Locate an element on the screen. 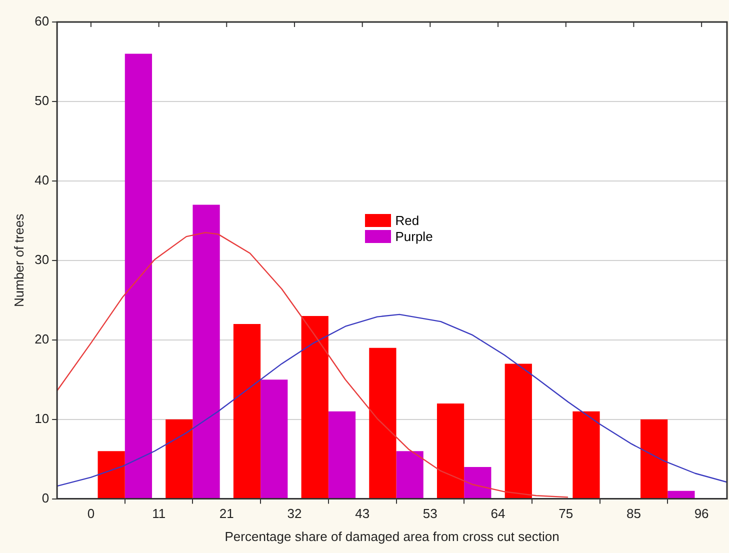  x-tick-label: 0 is located at coordinates (91, 514).